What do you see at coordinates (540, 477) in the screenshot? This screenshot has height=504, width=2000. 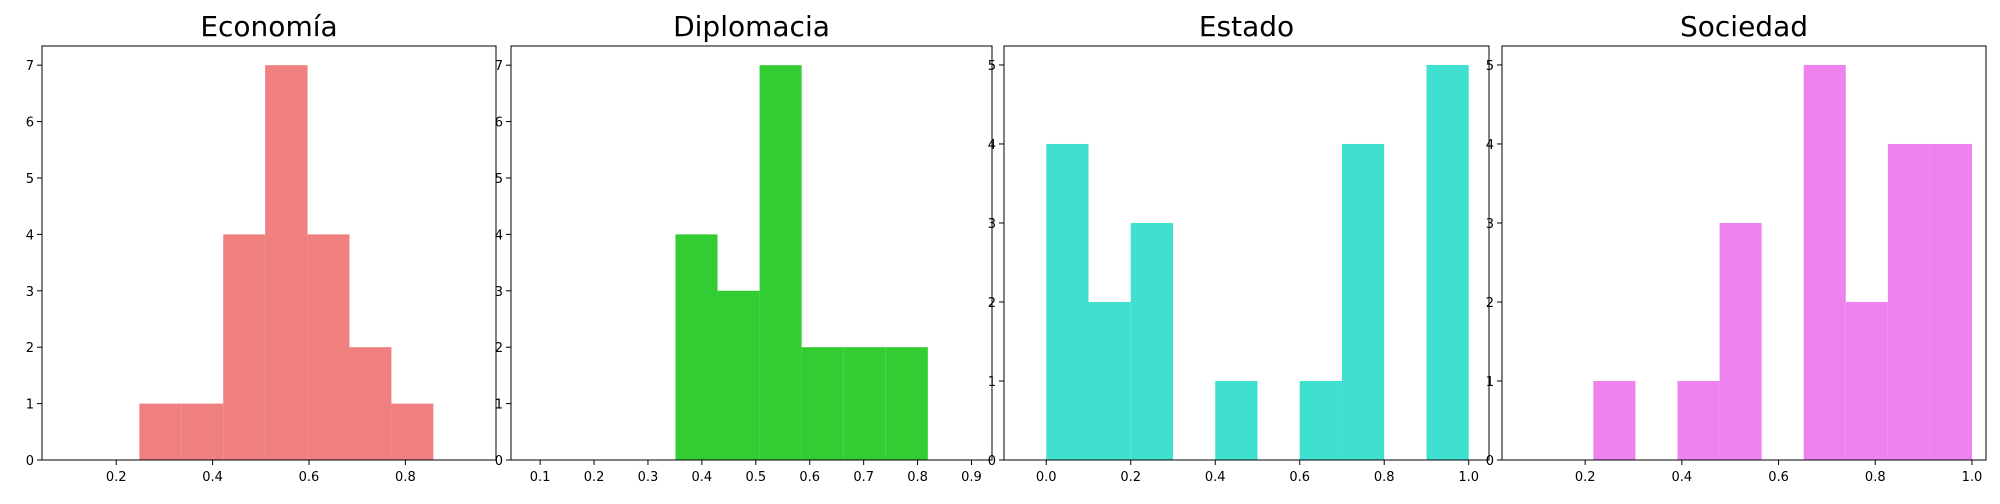 I see `x-tick-label: 0.1` at bounding box center [540, 477].